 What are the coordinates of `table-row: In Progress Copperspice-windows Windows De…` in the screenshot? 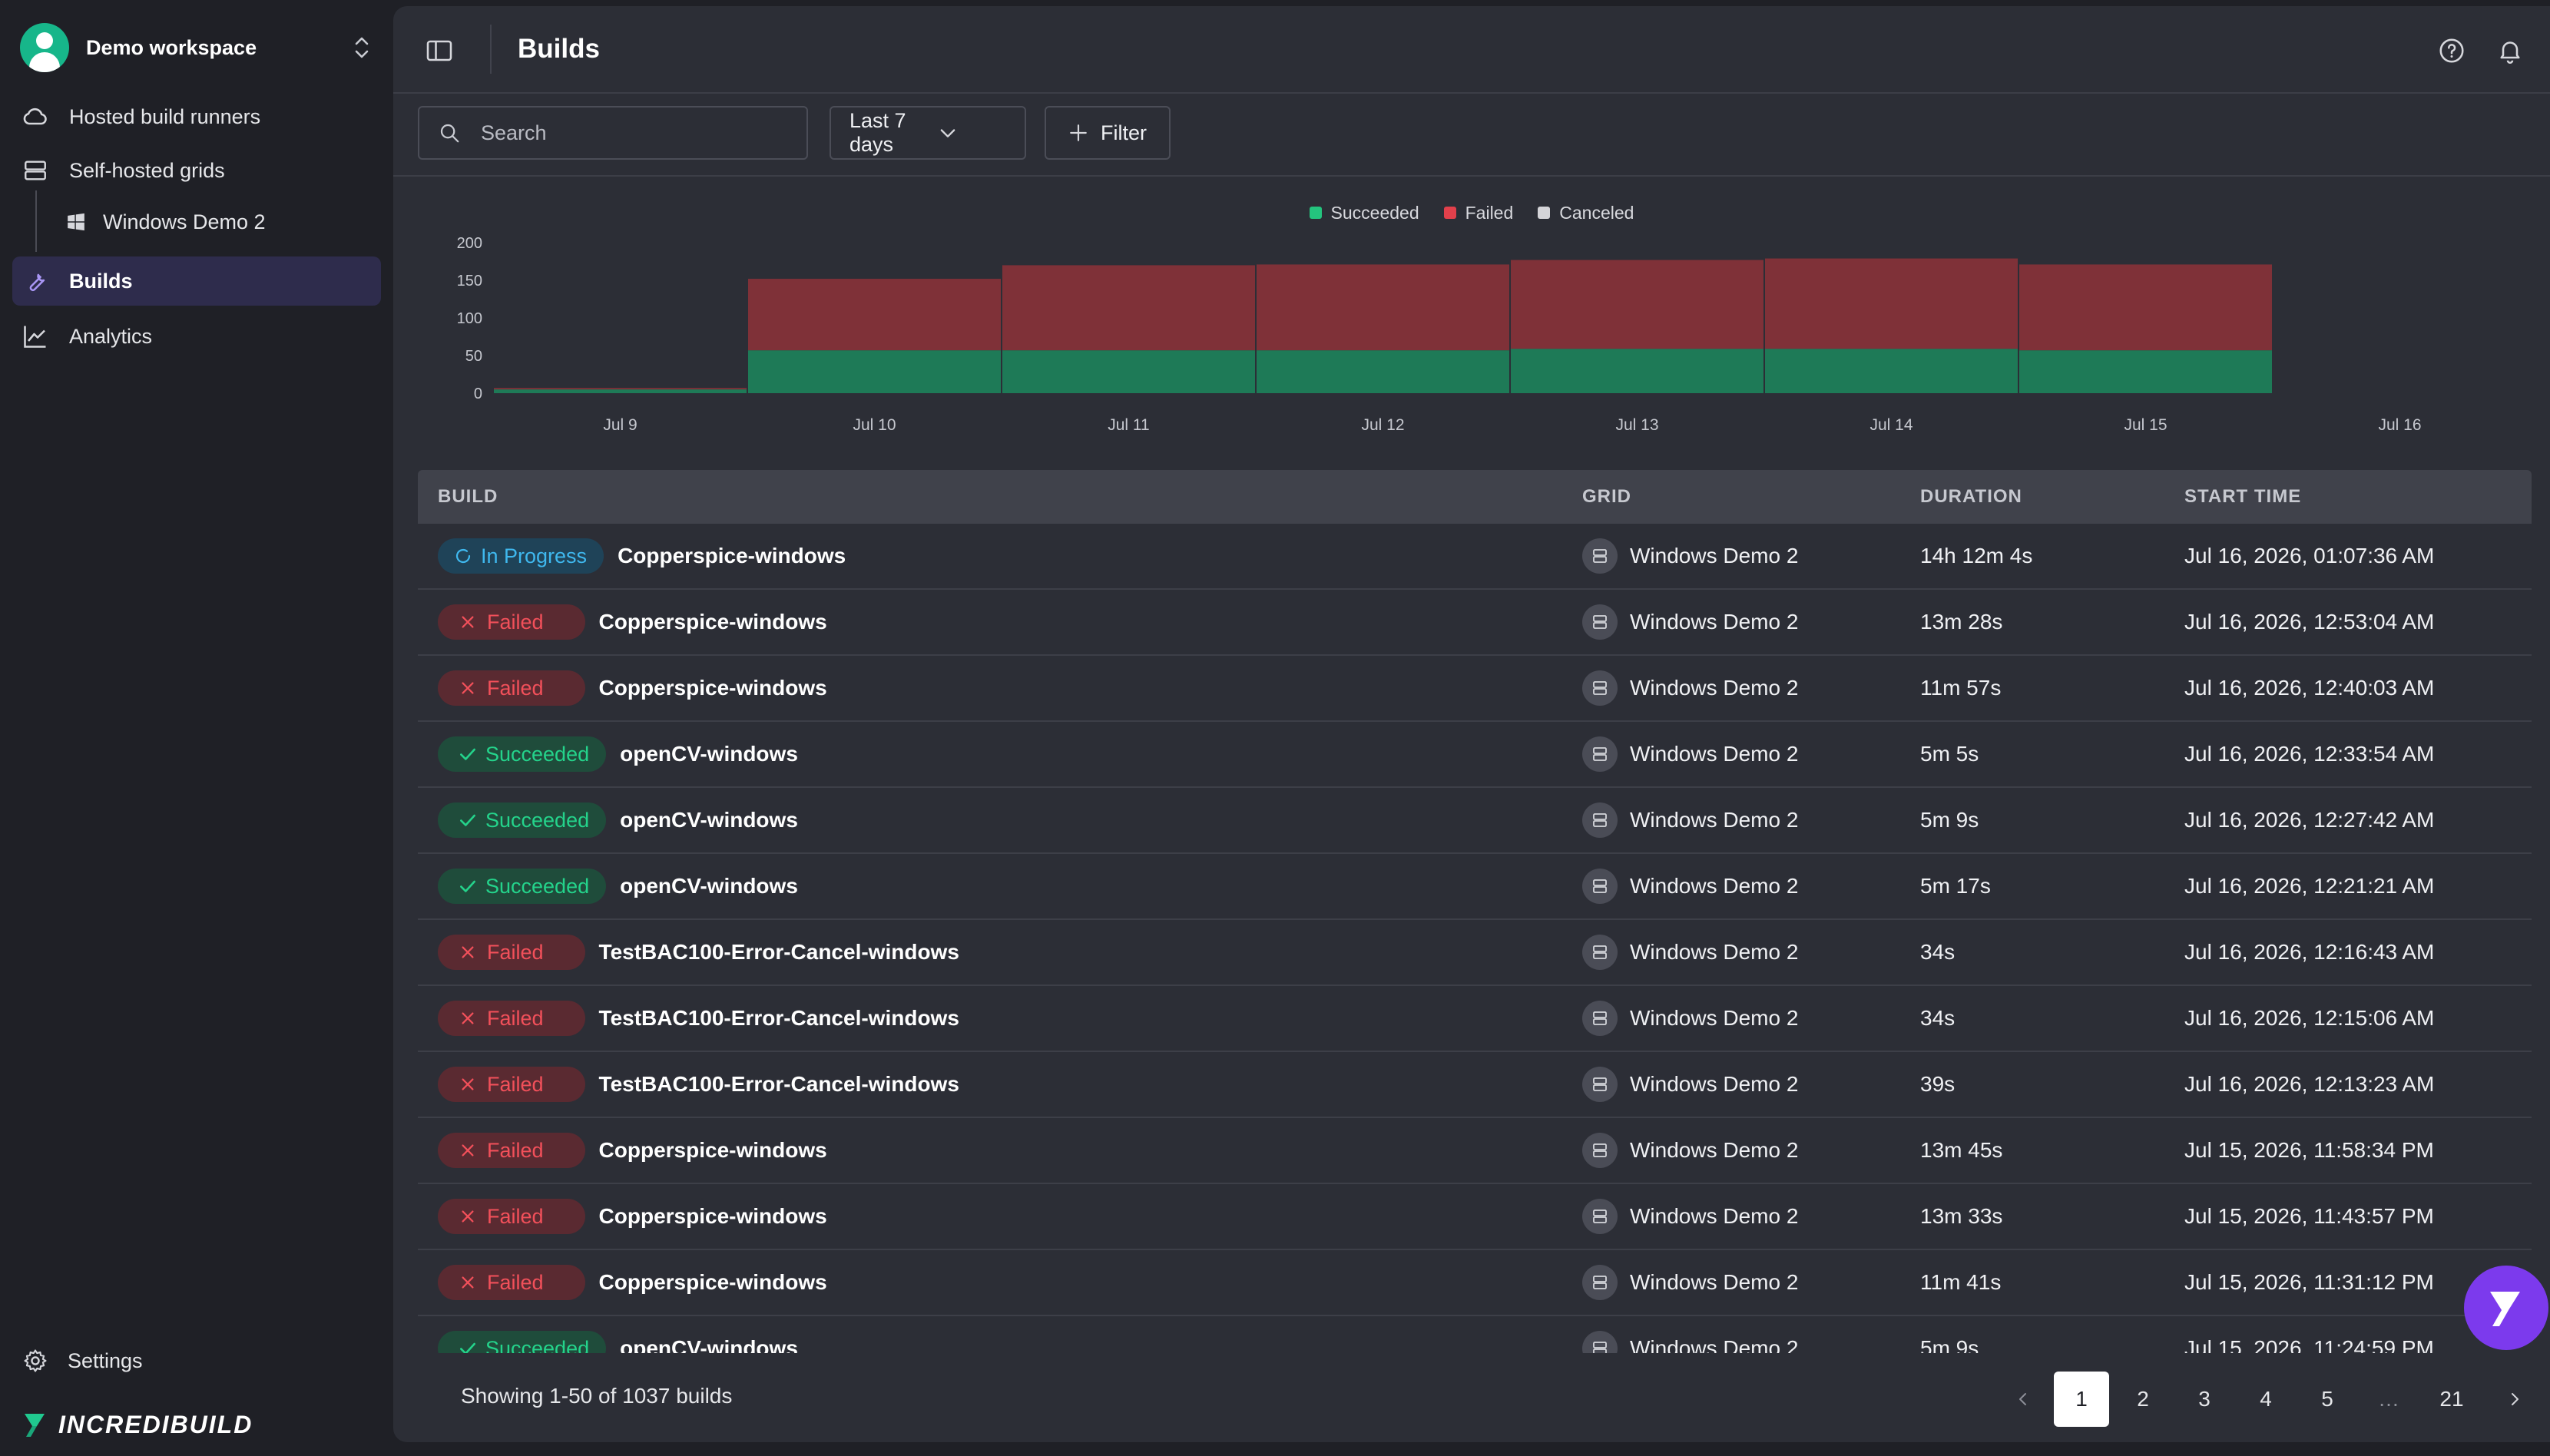 It's located at (1475, 557).